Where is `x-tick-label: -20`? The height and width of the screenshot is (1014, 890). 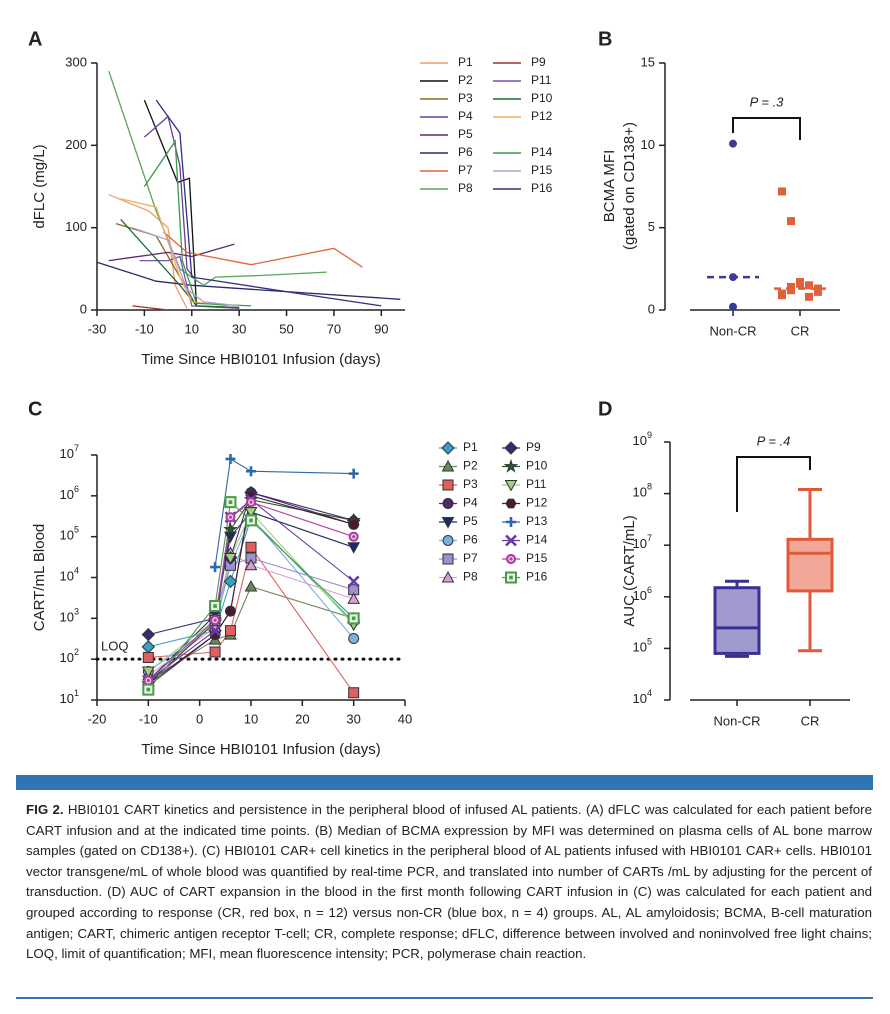 x-tick-label: -20 is located at coordinates (97, 718).